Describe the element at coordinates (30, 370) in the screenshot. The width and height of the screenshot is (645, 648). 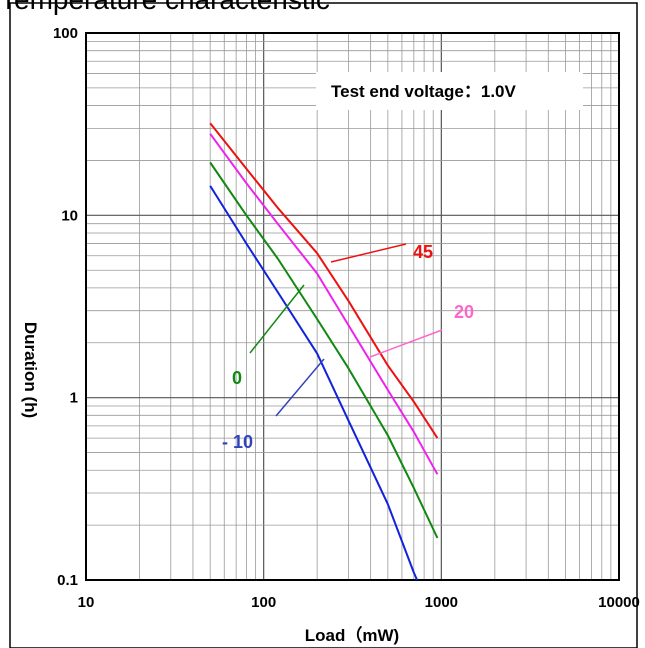
I see `y-axis-title: Duration (h)` at that location.